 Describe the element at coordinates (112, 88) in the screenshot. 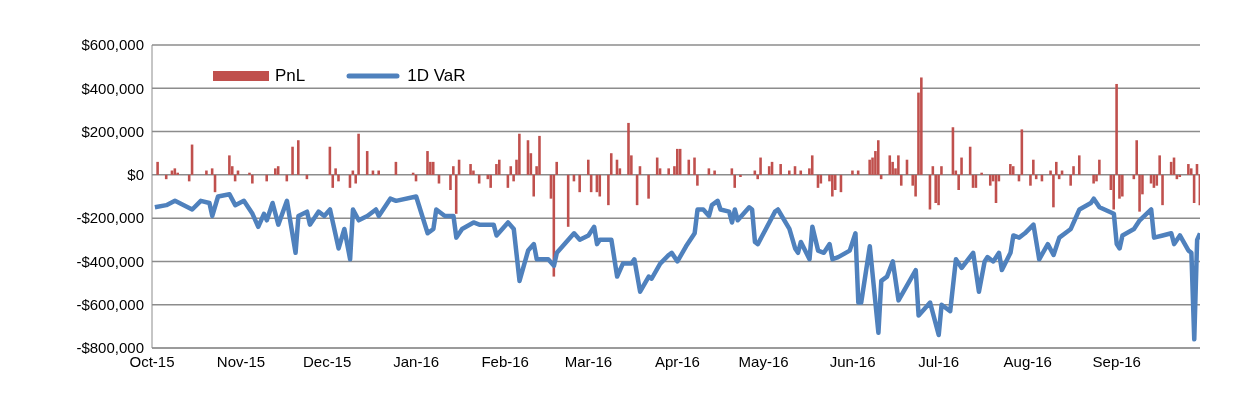

I see `y-tick-label: $400,000` at that location.